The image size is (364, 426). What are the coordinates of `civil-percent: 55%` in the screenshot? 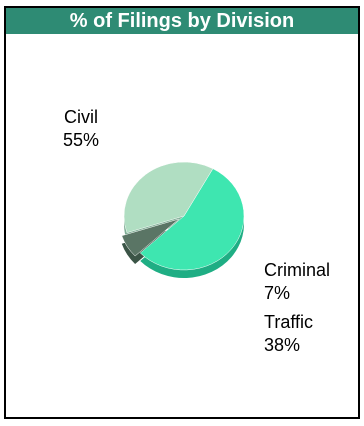 It's located at (81, 140).